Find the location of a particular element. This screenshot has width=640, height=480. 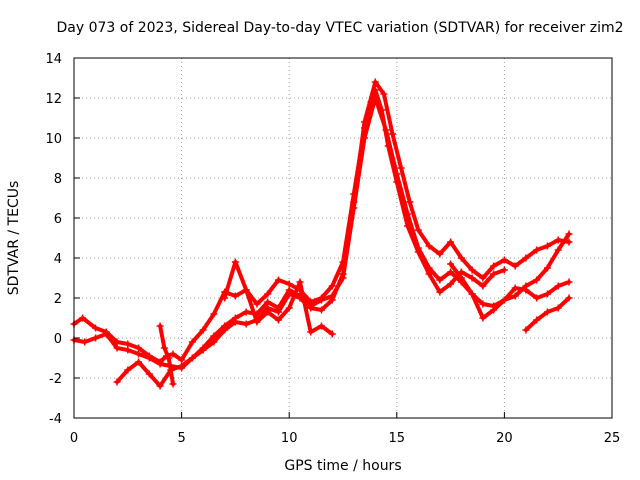

x-tick-label: 10 is located at coordinates (289, 438).